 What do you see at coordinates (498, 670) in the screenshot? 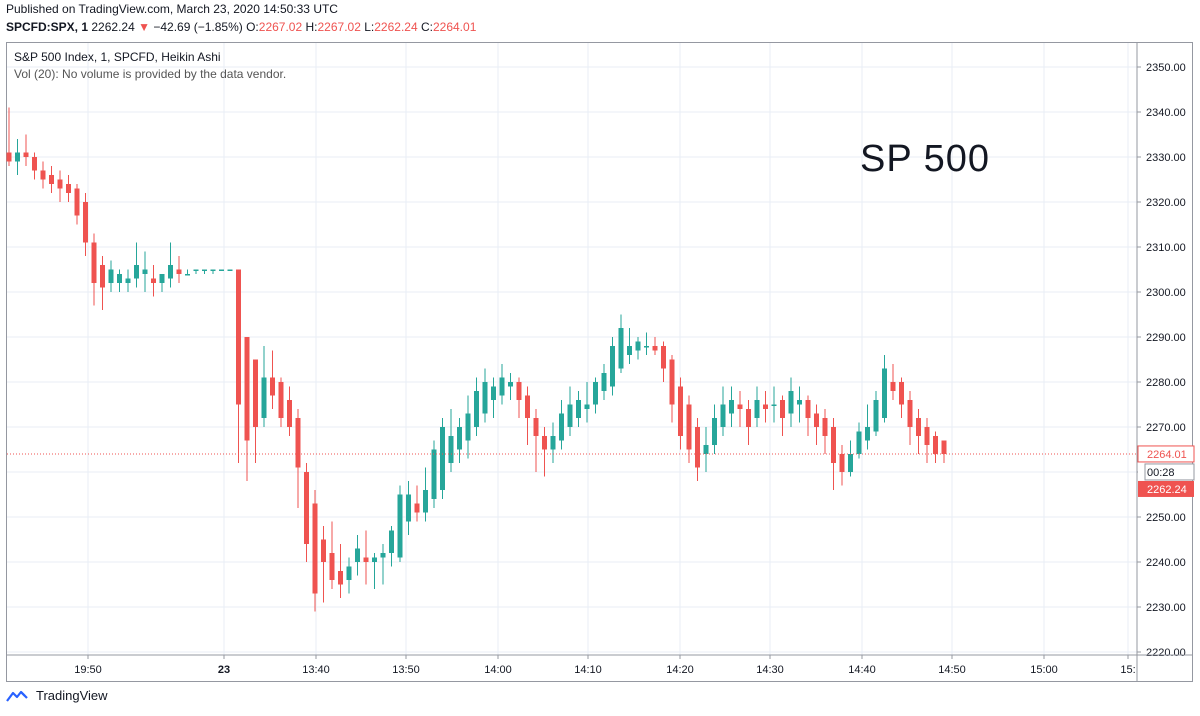
I see `x-tick-label: 14:00` at bounding box center [498, 670].